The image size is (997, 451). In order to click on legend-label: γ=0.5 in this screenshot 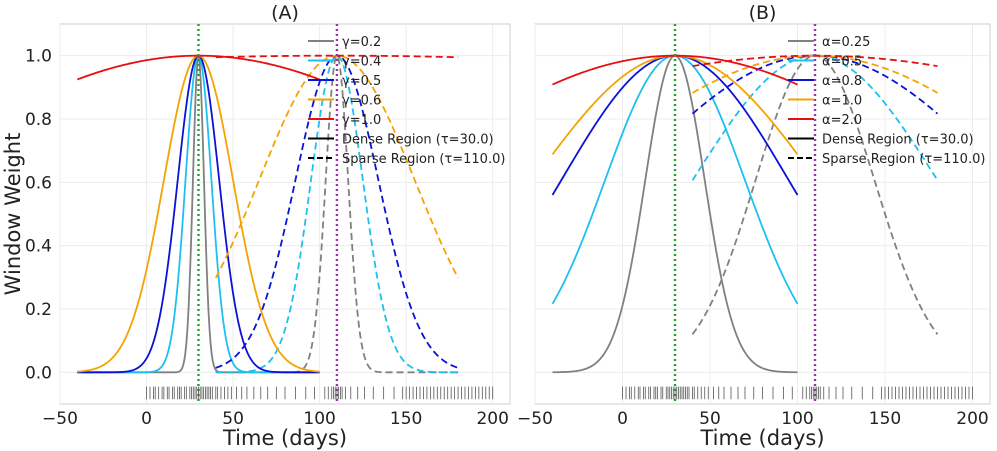, I will do `click(361, 81)`.